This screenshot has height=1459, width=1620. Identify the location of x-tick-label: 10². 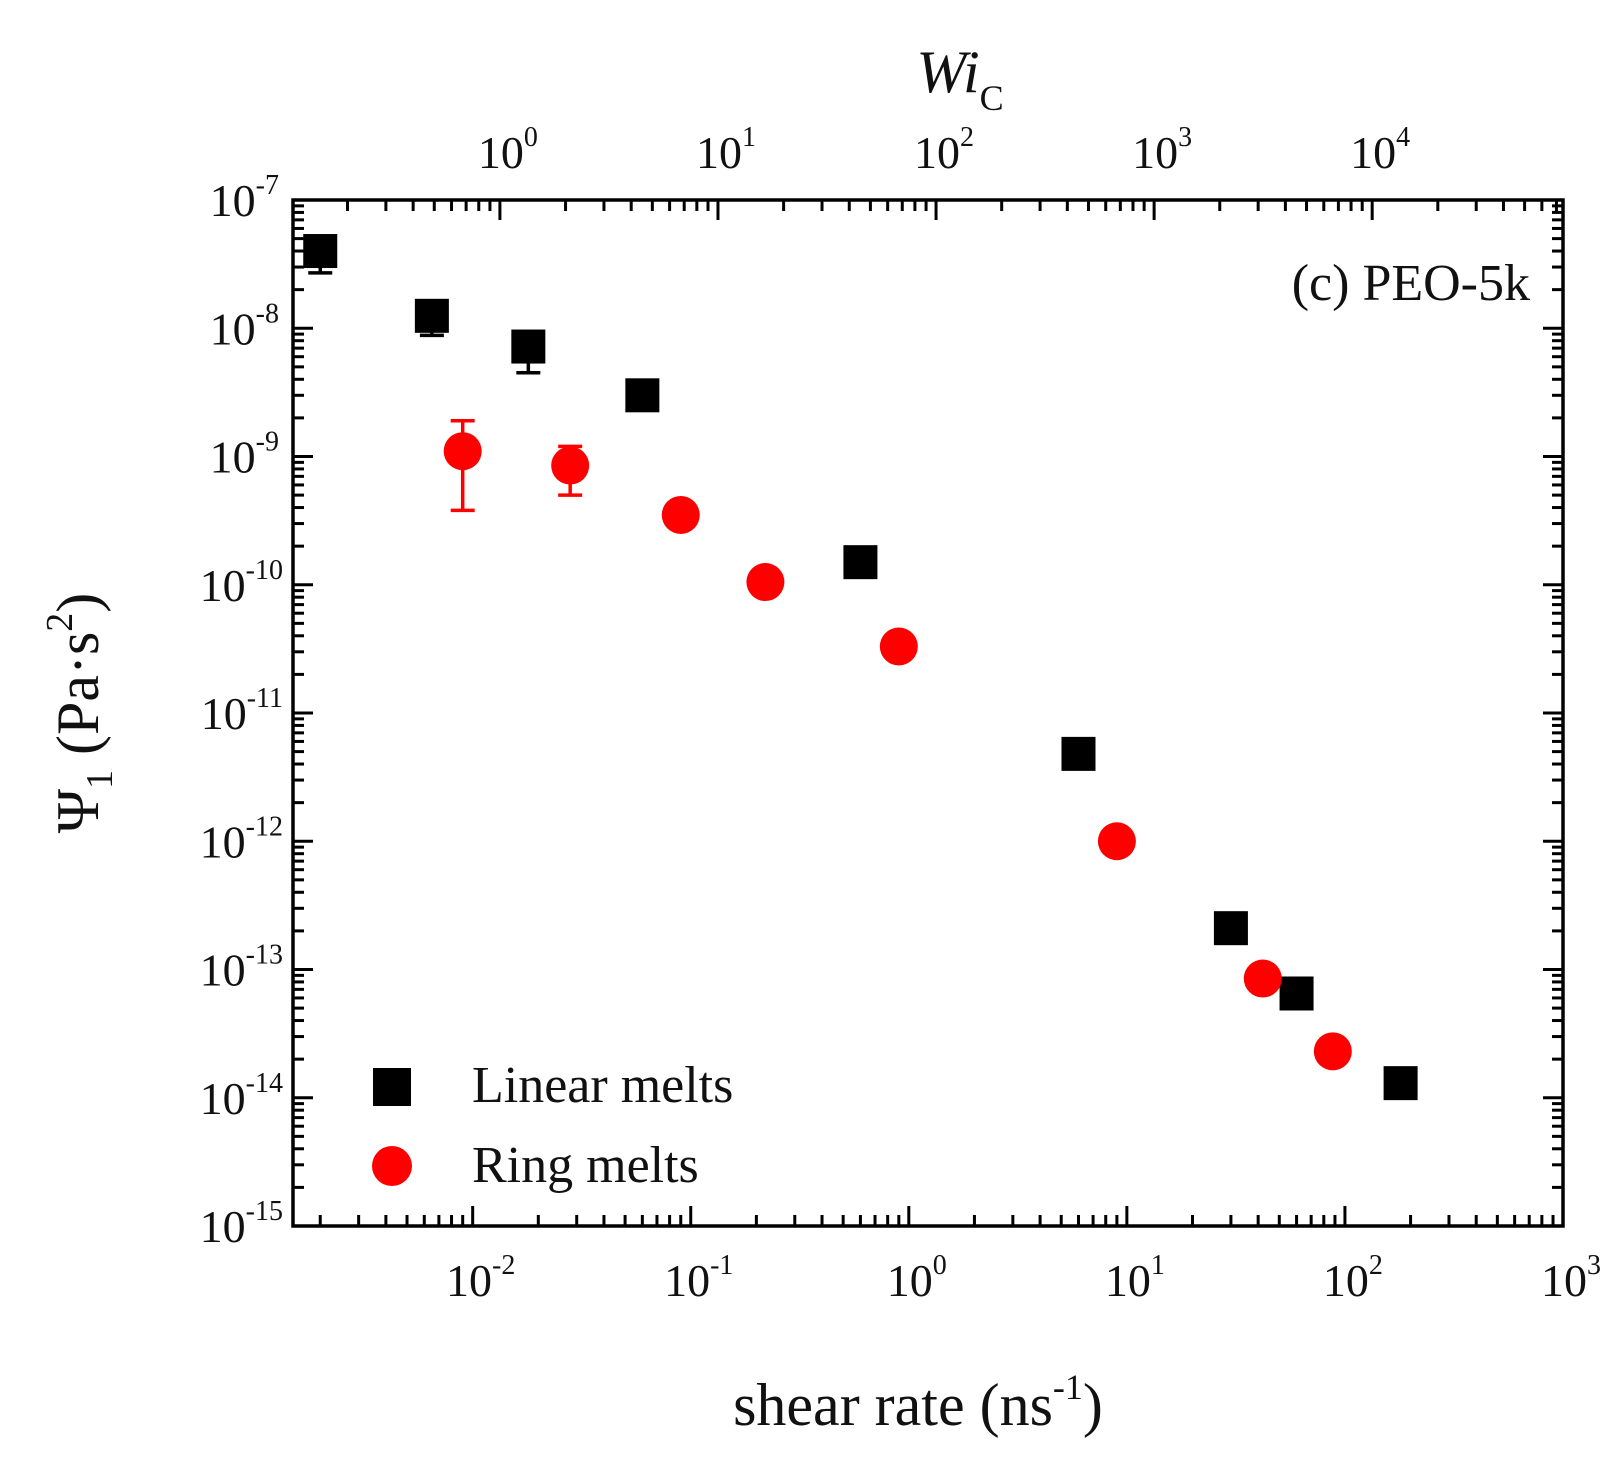
(1353, 1278).